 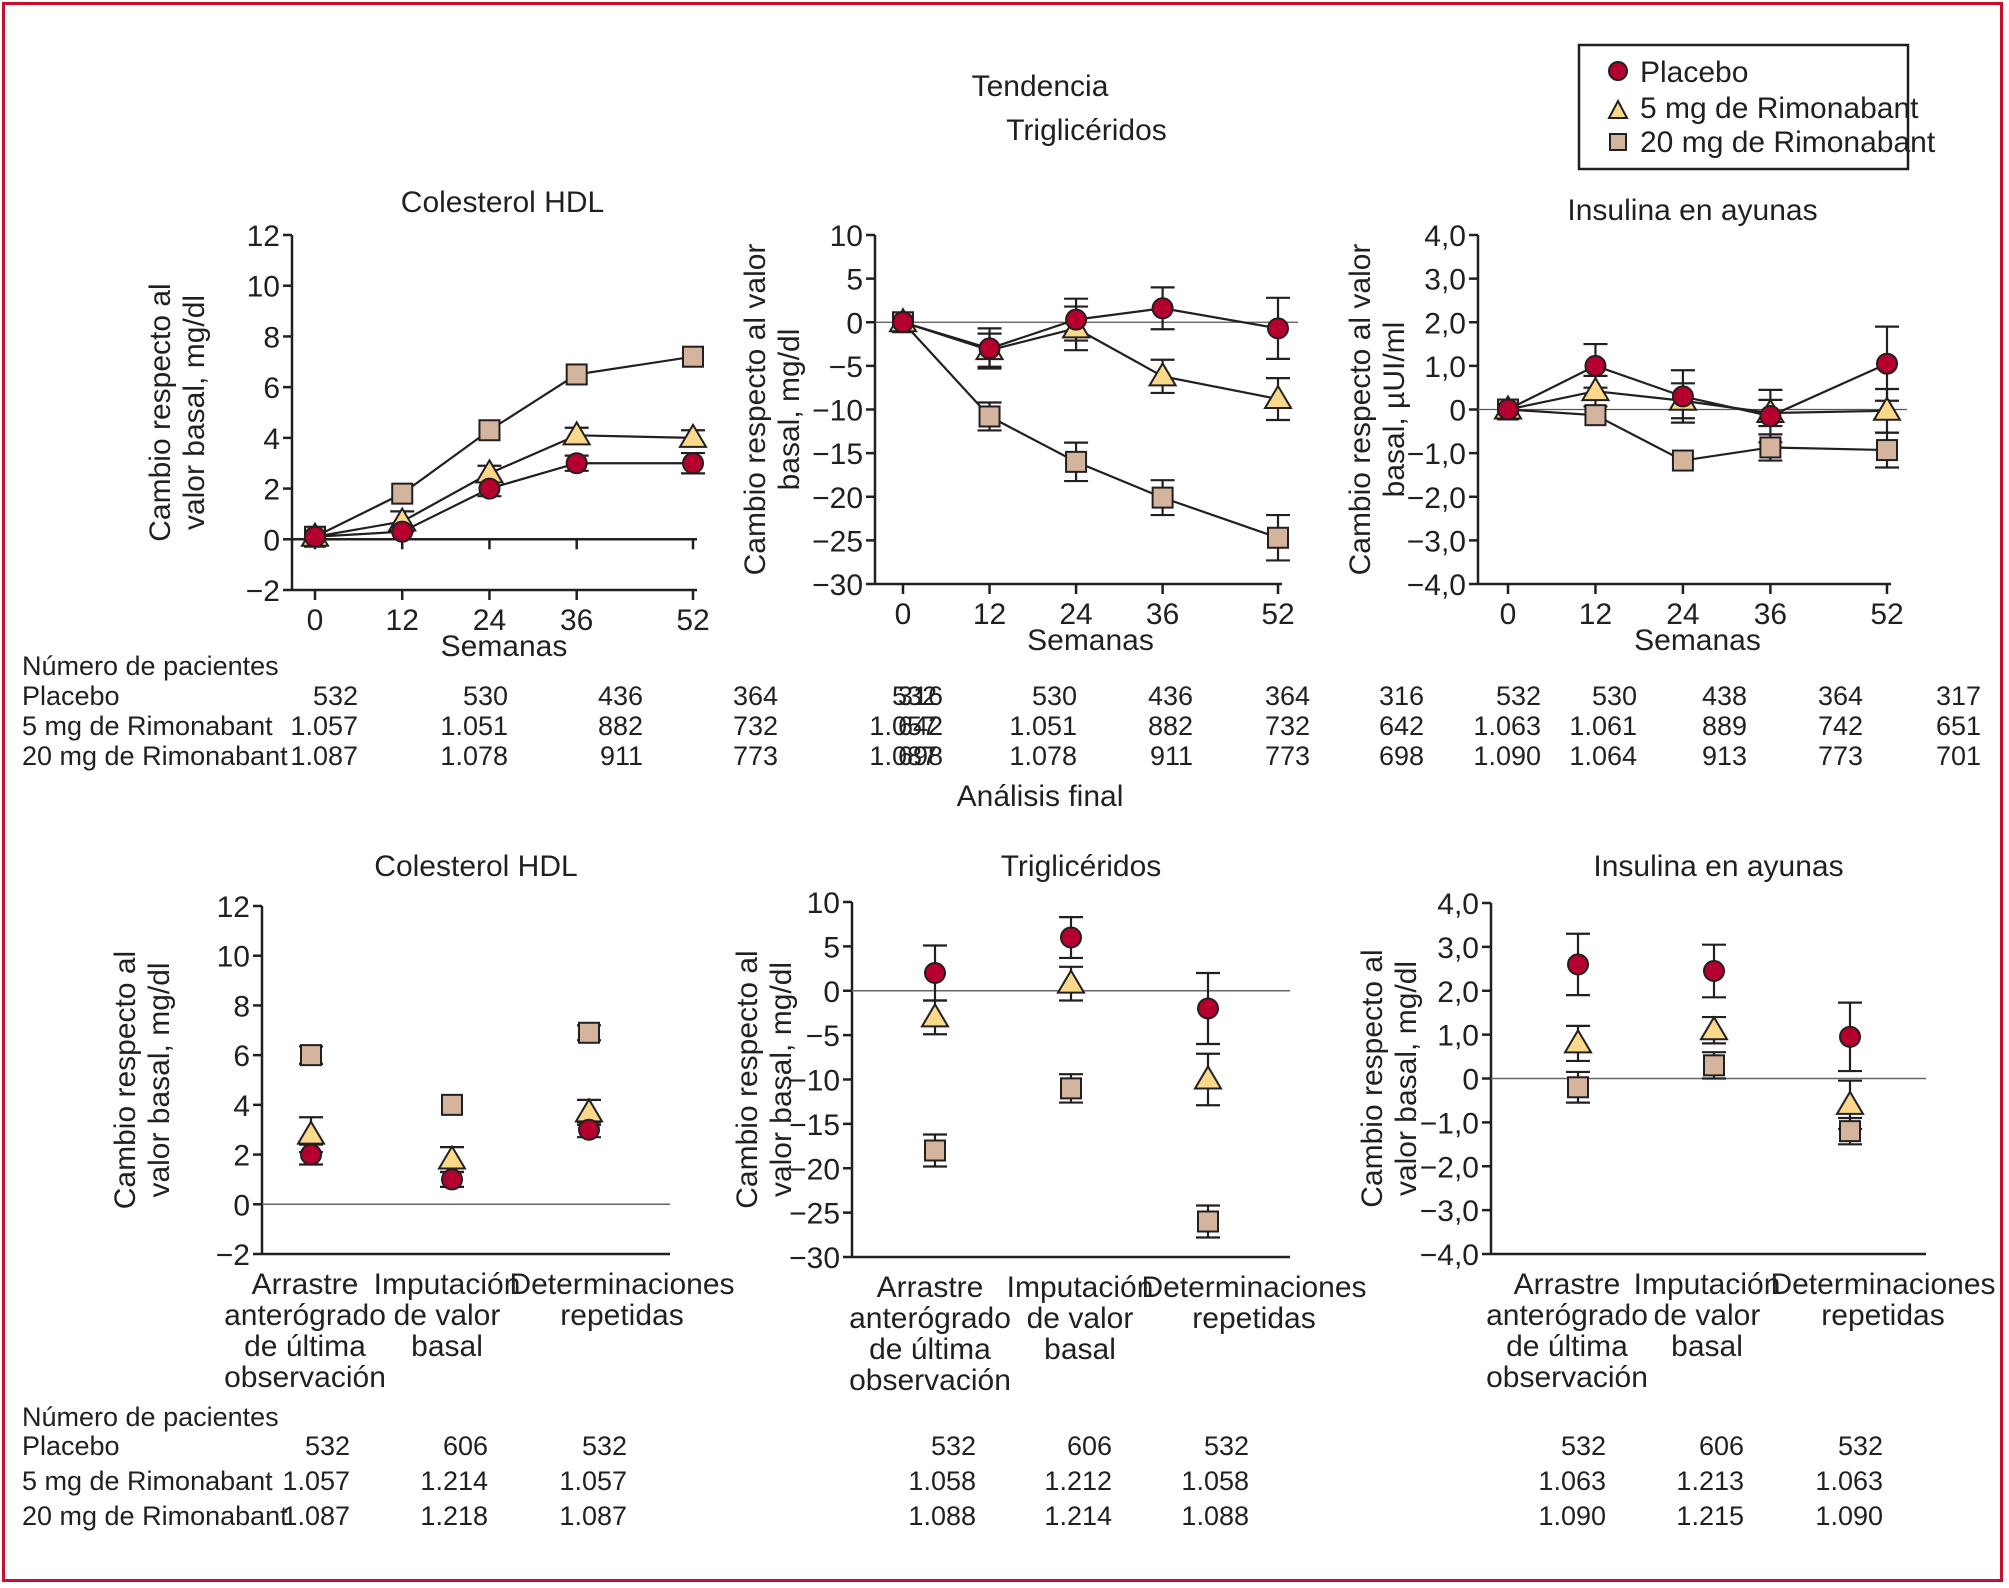 I want to click on patients-cell: 364, so click(x=1287, y=696).